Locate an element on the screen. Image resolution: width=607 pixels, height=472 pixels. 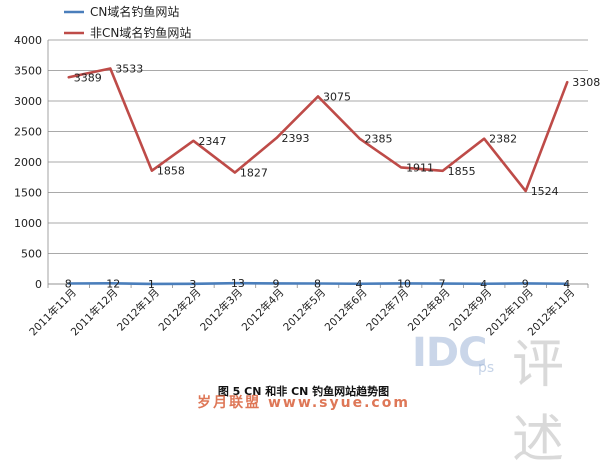
data-label: 1 is located at coordinates (151, 284).